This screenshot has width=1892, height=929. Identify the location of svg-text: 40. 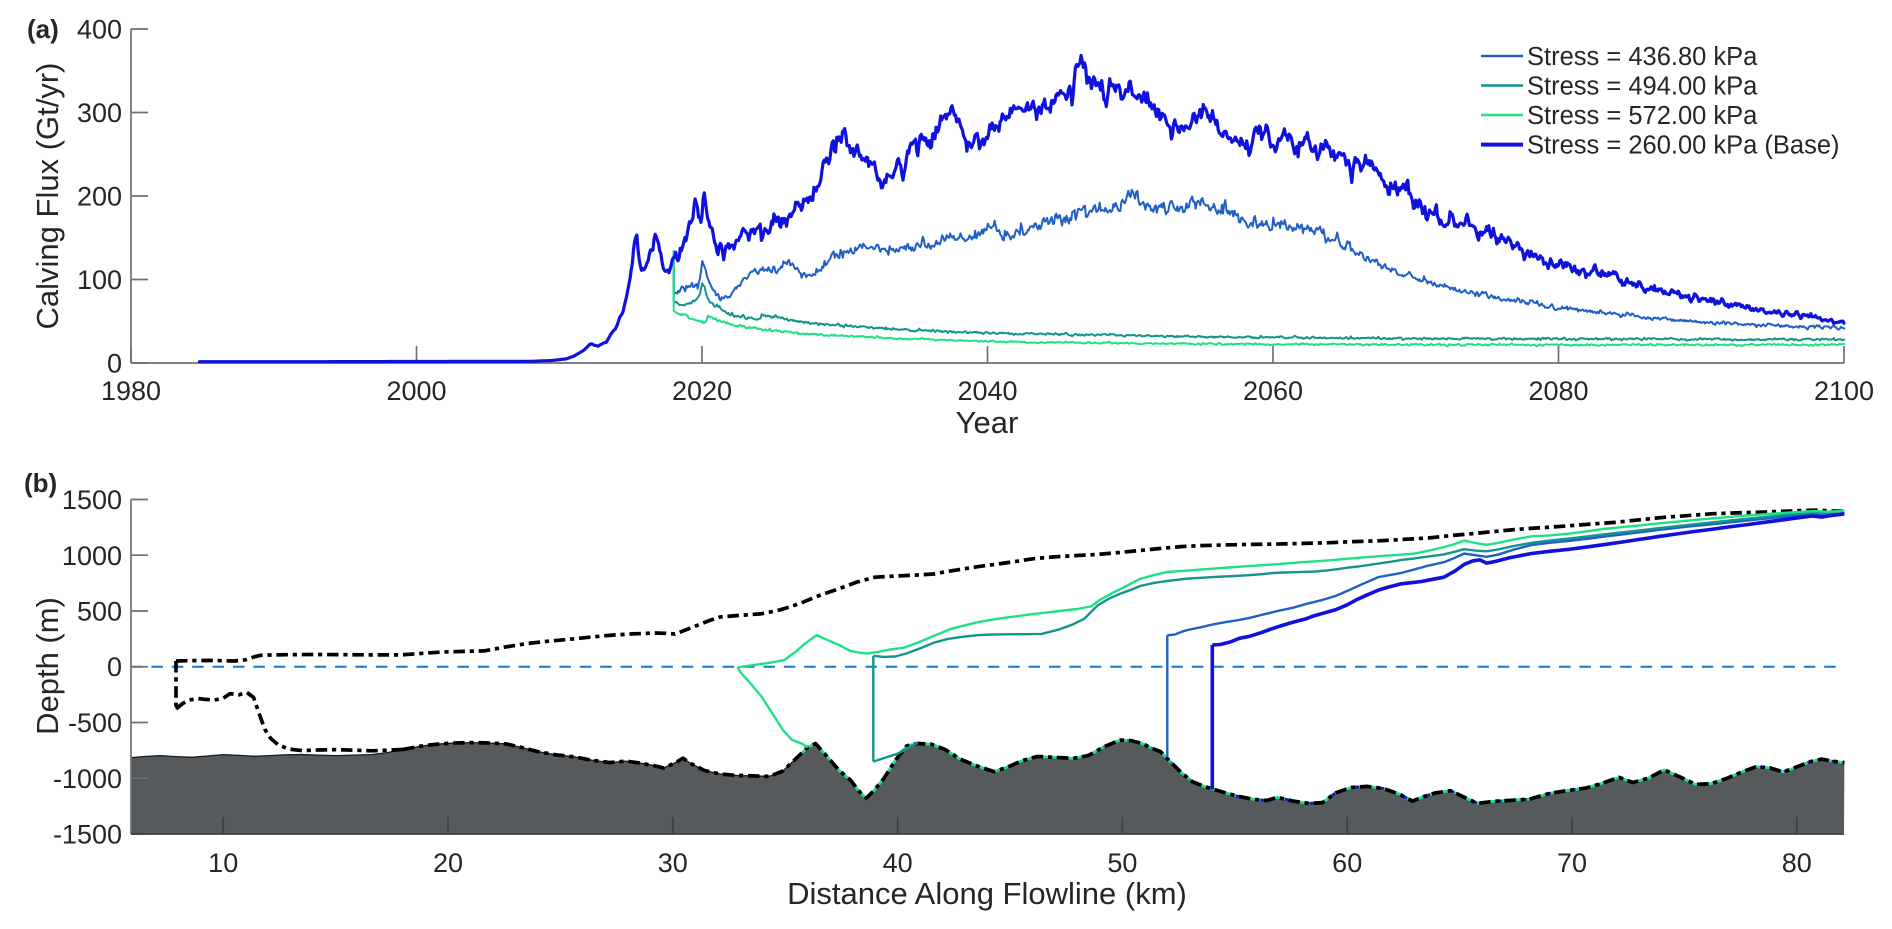
(898, 863).